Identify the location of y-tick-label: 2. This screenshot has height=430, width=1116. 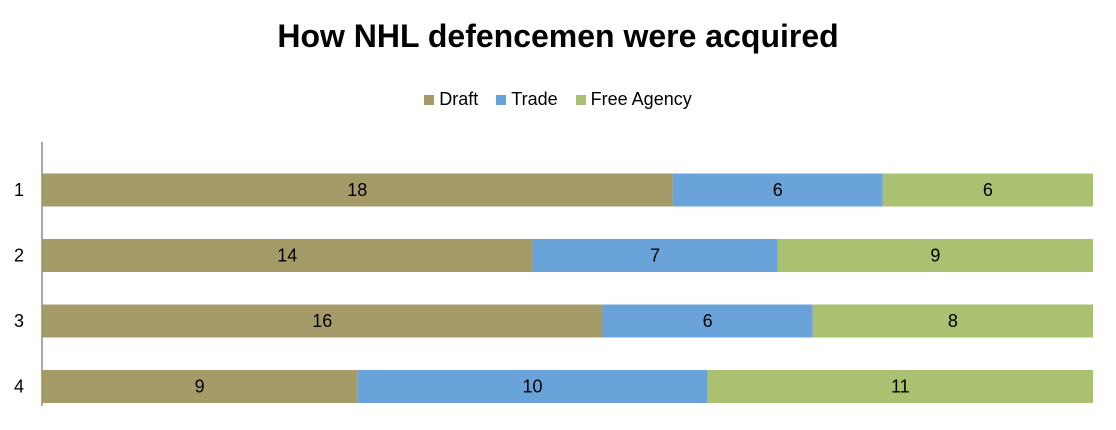
(19, 256).